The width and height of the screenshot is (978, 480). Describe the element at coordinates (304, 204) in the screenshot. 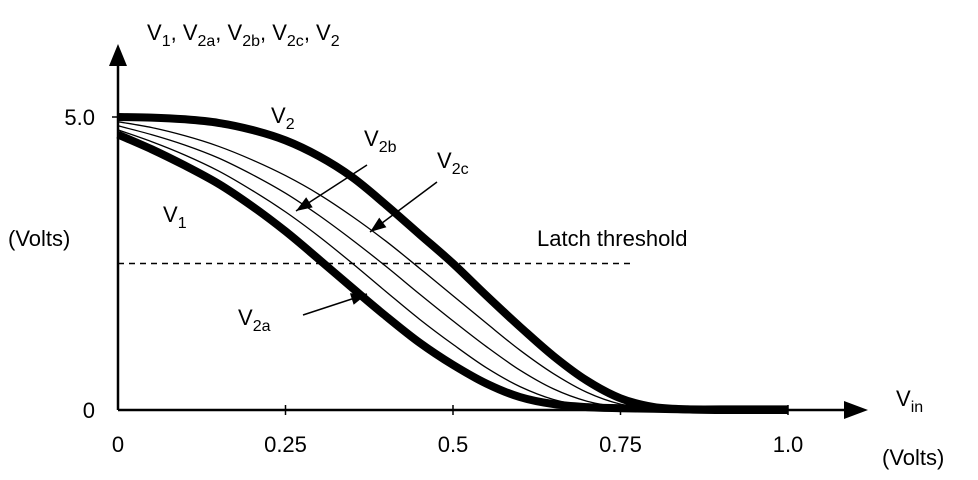

I see `arrow-v2b-head` at that location.